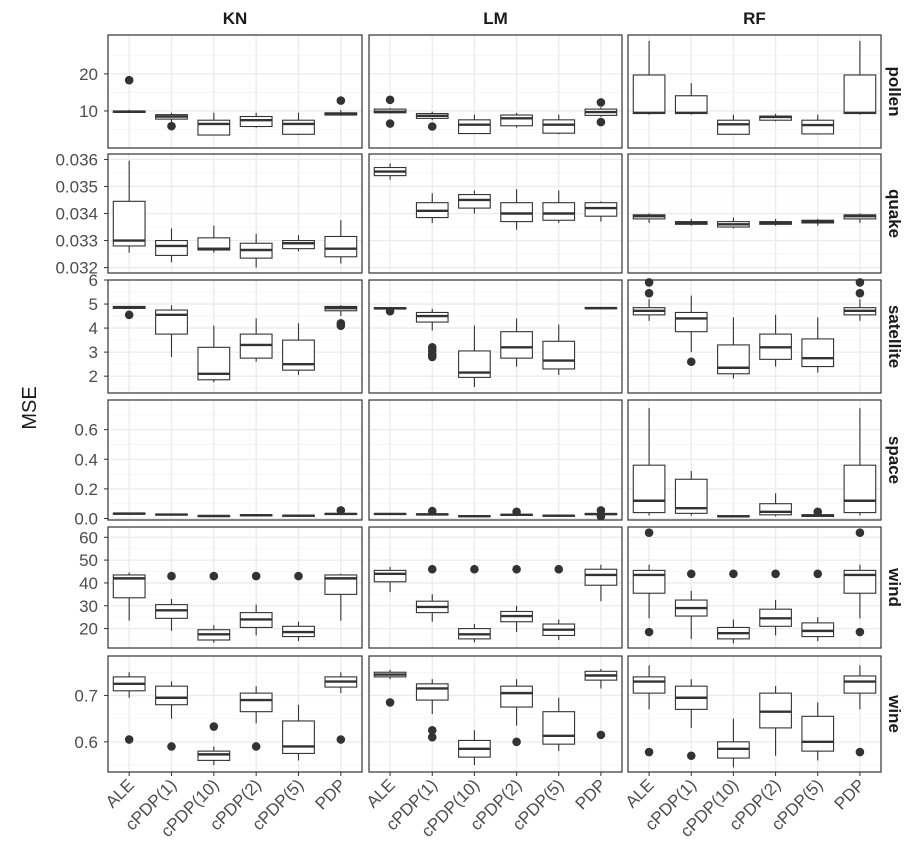 Image resolution: width=906 pixels, height=863 pixels. I want to click on y-tick-label: 0.6, so click(86, 430).